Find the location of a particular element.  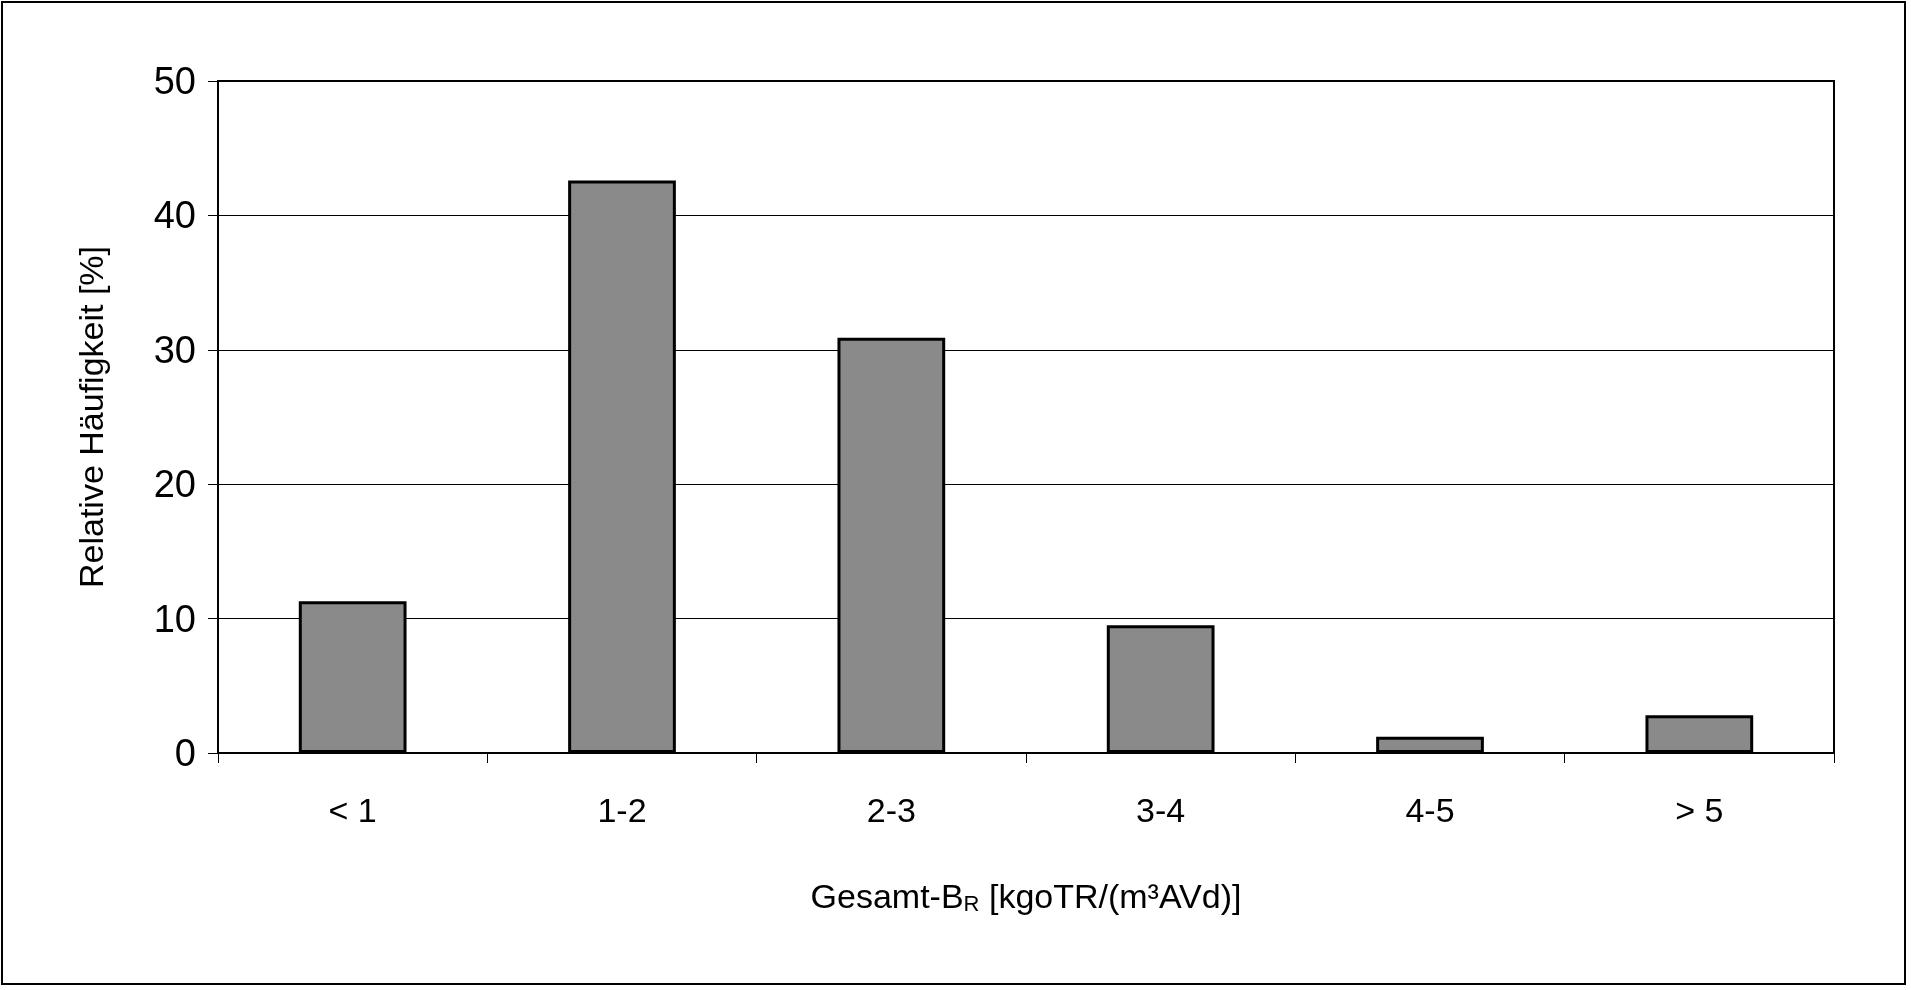

y-tick-label: 30 is located at coordinates (174, 349).